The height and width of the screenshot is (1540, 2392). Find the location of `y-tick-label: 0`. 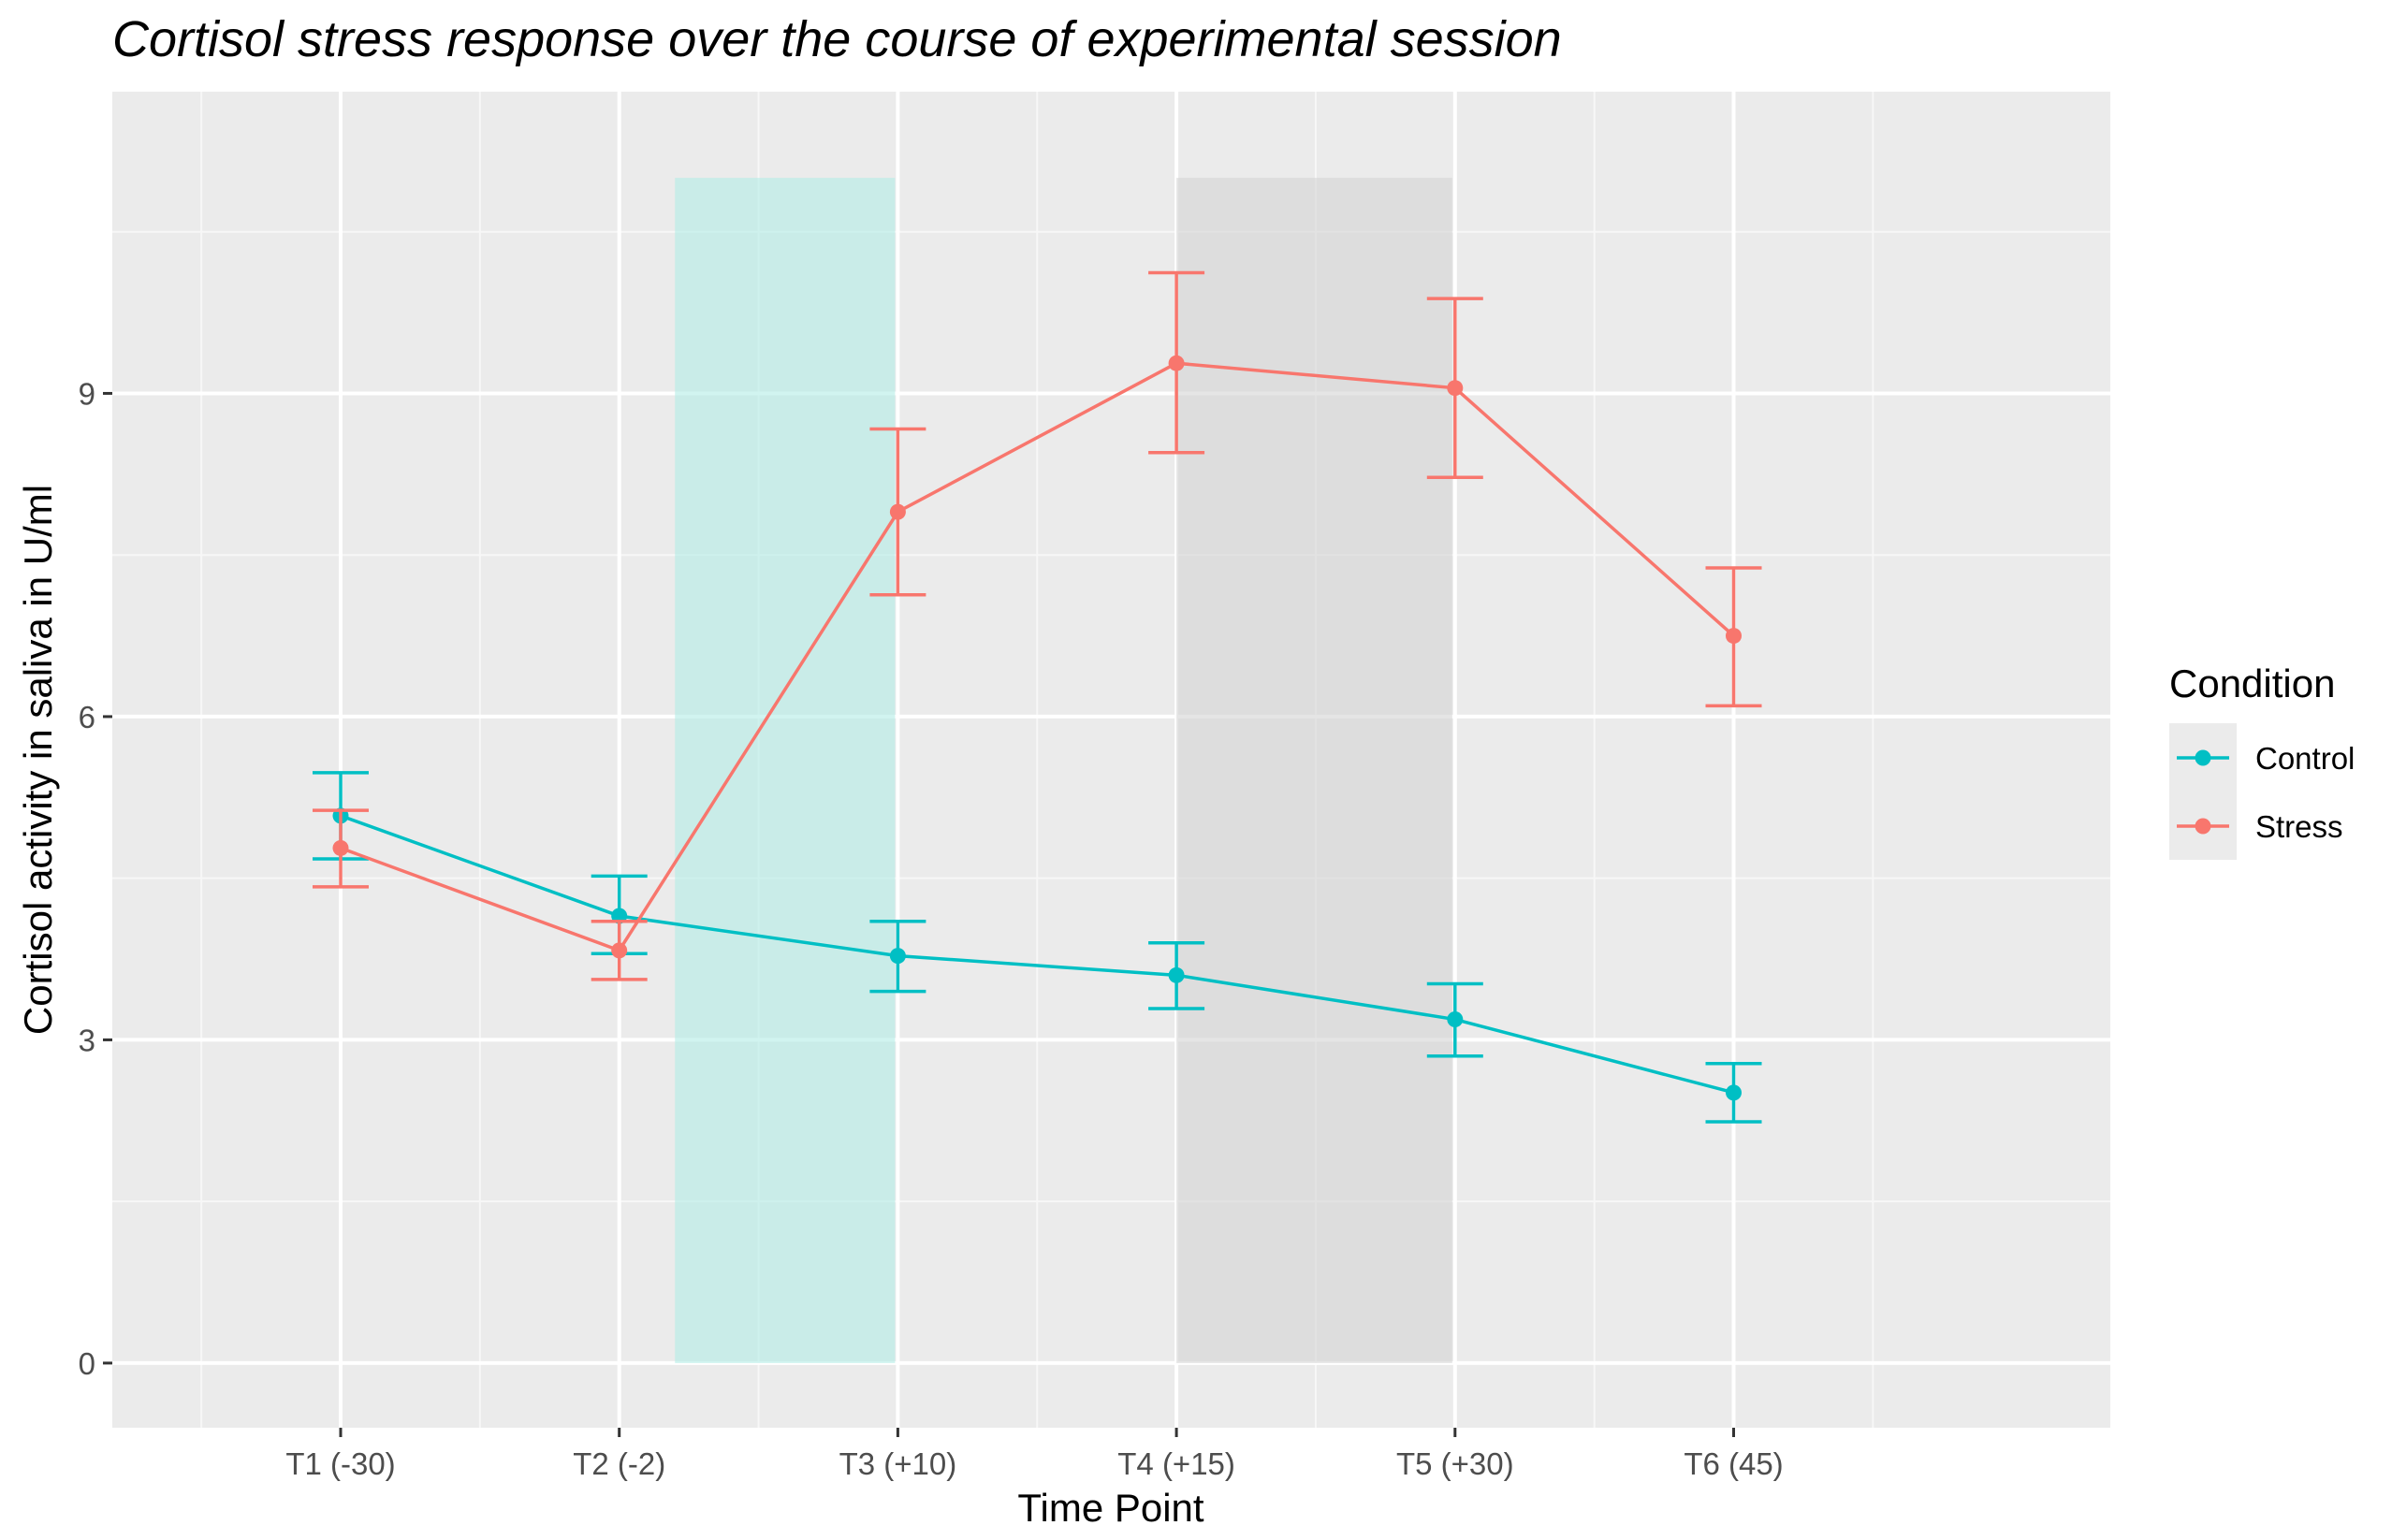

y-tick-label: 0 is located at coordinates (87, 1364).